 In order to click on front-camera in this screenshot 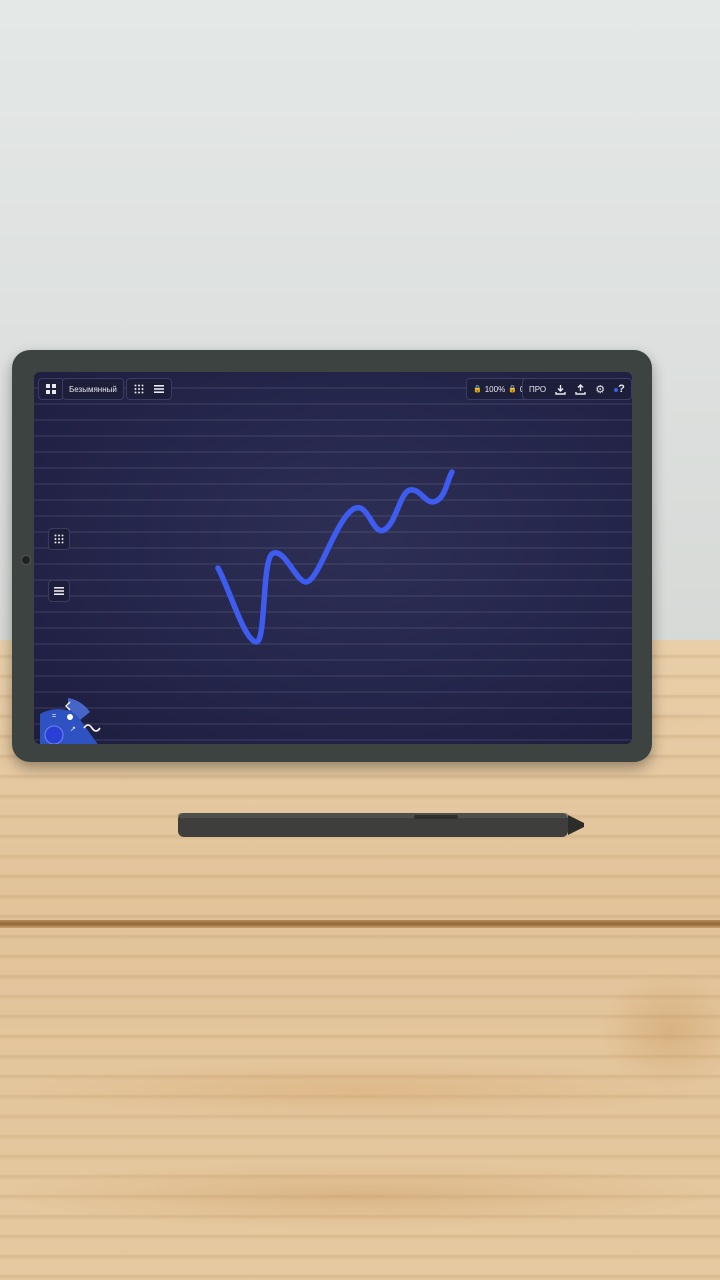, I will do `click(26, 560)`.